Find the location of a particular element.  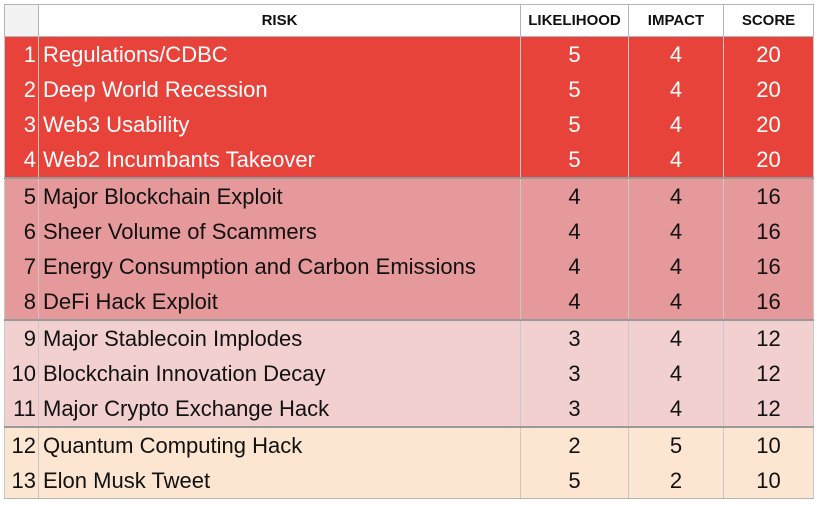

row-number: 6 is located at coordinates (21, 231).